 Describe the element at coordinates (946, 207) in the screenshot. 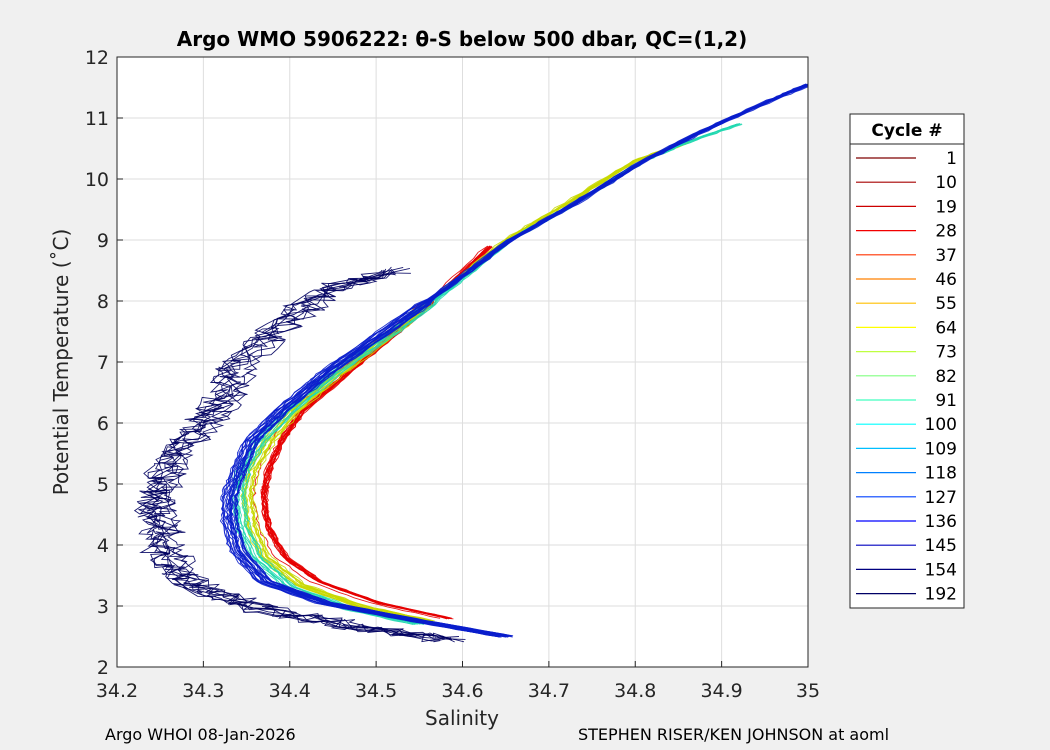

I see `legend-entry-label: 19` at that location.